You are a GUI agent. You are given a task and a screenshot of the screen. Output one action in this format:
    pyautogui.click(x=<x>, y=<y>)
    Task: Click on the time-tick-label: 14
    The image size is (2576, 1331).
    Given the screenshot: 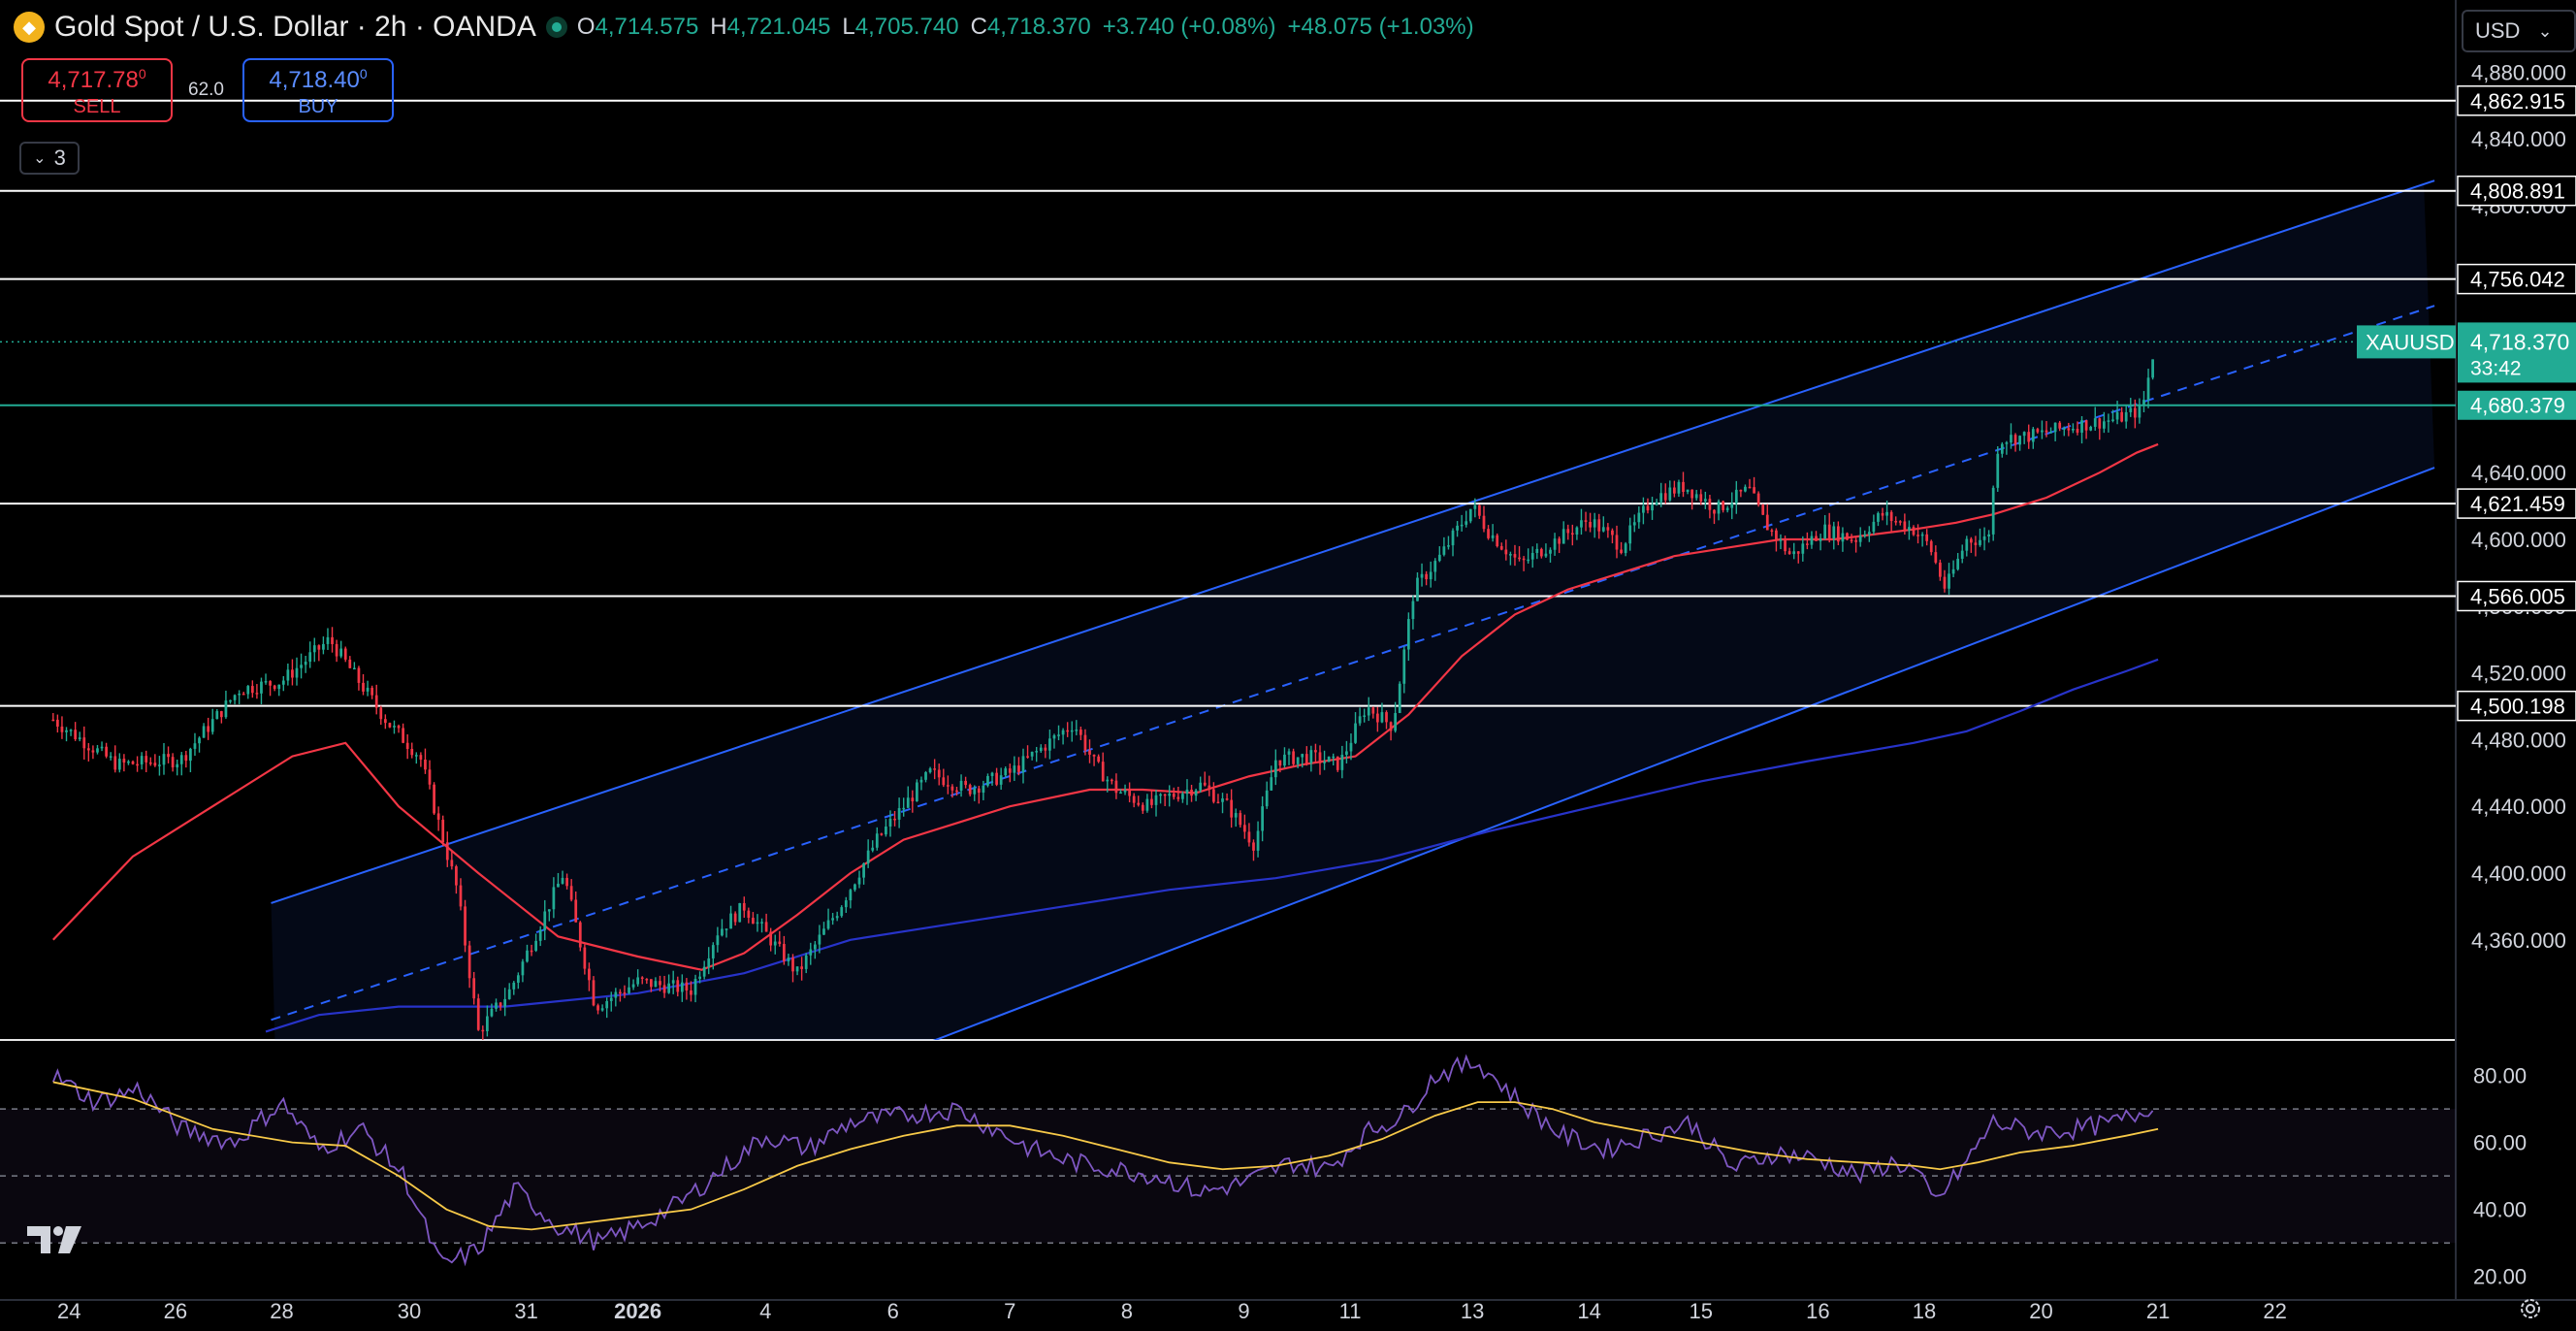 What is the action you would take?
    pyautogui.click(x=1588, y=1311)
    